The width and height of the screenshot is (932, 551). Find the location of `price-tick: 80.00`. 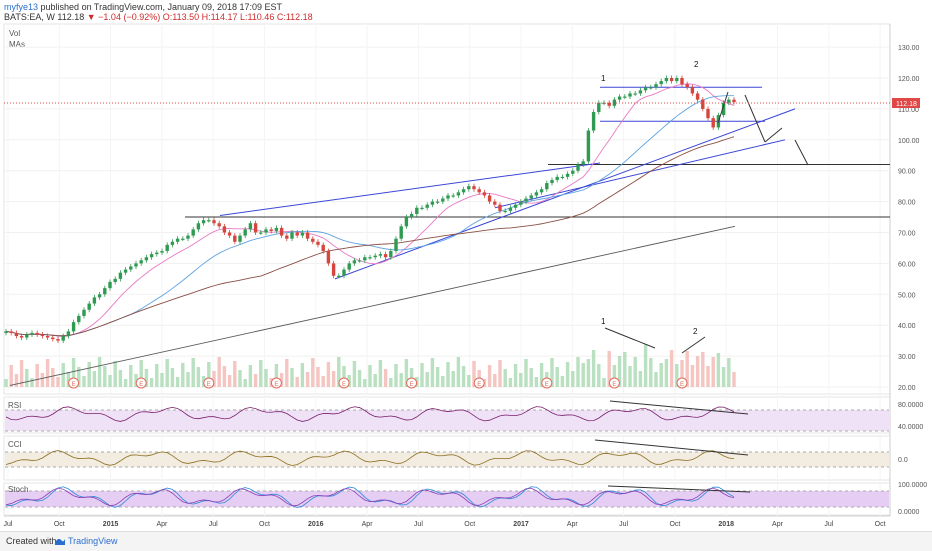

price-tick: 80.00 is located at coordinates (907, 203).